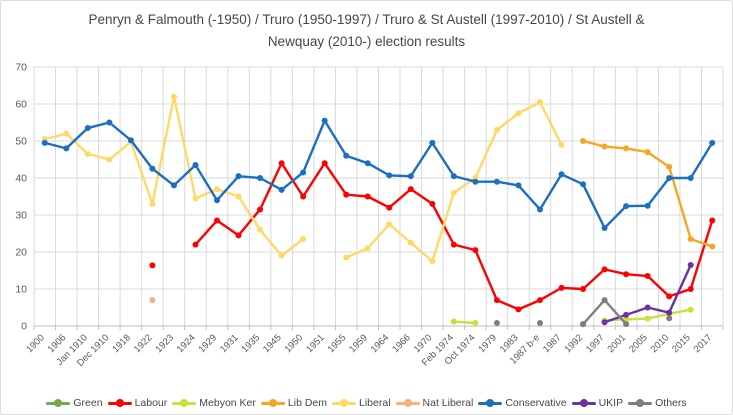 The image size is (733, 415). I want to click on legend-item-conservative: Conservative, so click(522, 403).